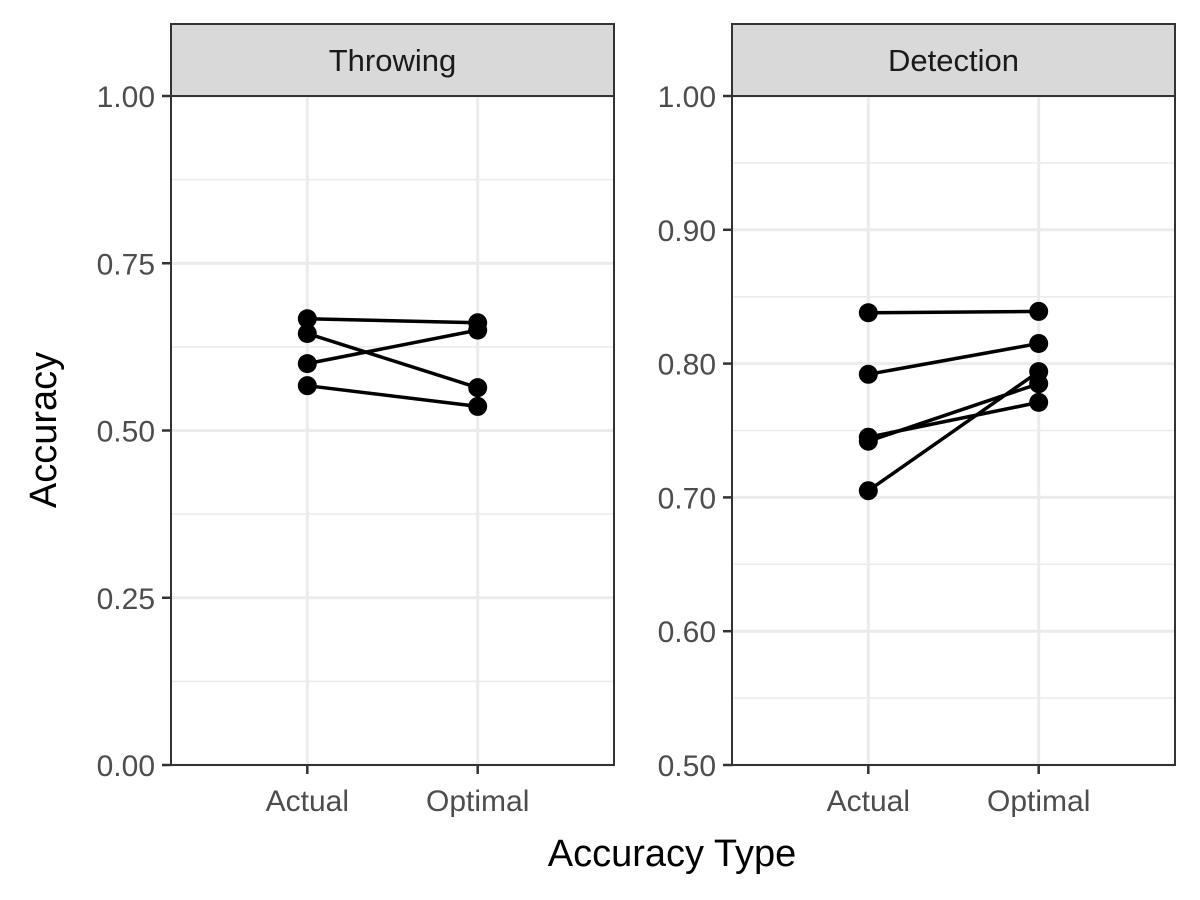 This screenshot has height=900, width=1200. What do you see at coordinates (44, 430) in the screenshot?
I see `y-axis-title: Accuracy` at bounding box center [44, 430].